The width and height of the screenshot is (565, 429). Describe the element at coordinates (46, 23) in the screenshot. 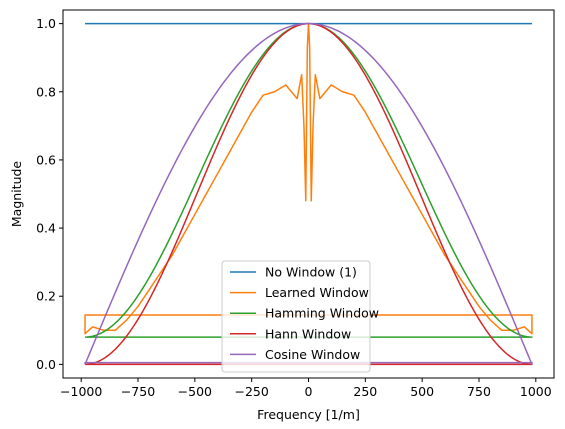

I see `y-tick-label: 1.0` at that location.